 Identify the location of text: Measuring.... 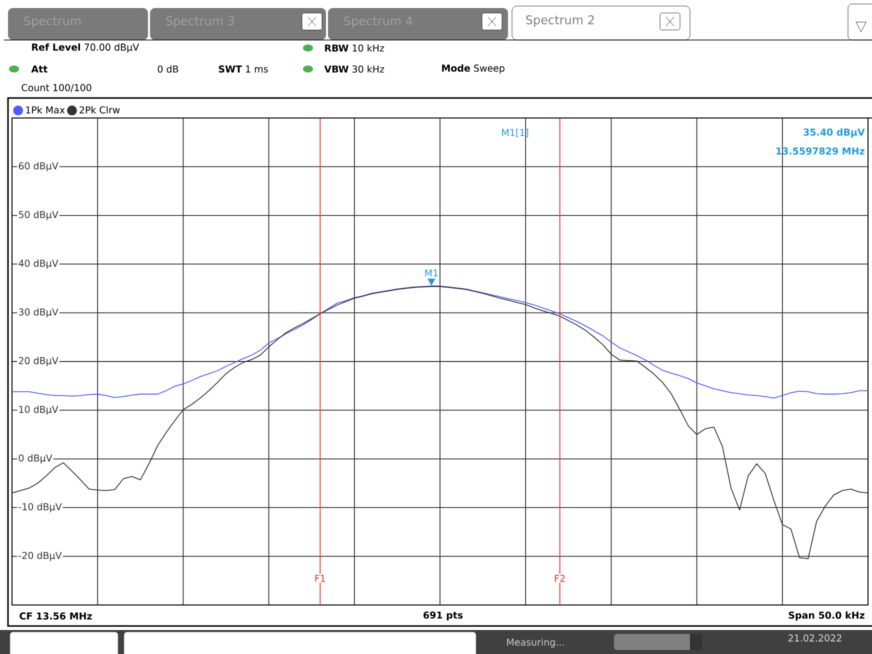
(535, 643).